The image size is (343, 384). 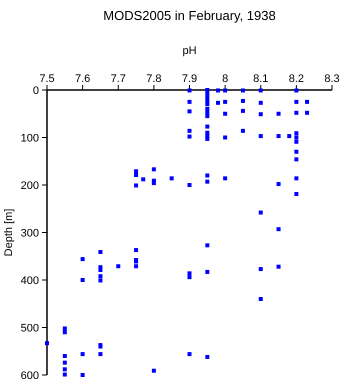 What do you see at coordinates (29, 186) in the screenshot?
I see `y-tick-label: 200` at bounding box center [29, 186].